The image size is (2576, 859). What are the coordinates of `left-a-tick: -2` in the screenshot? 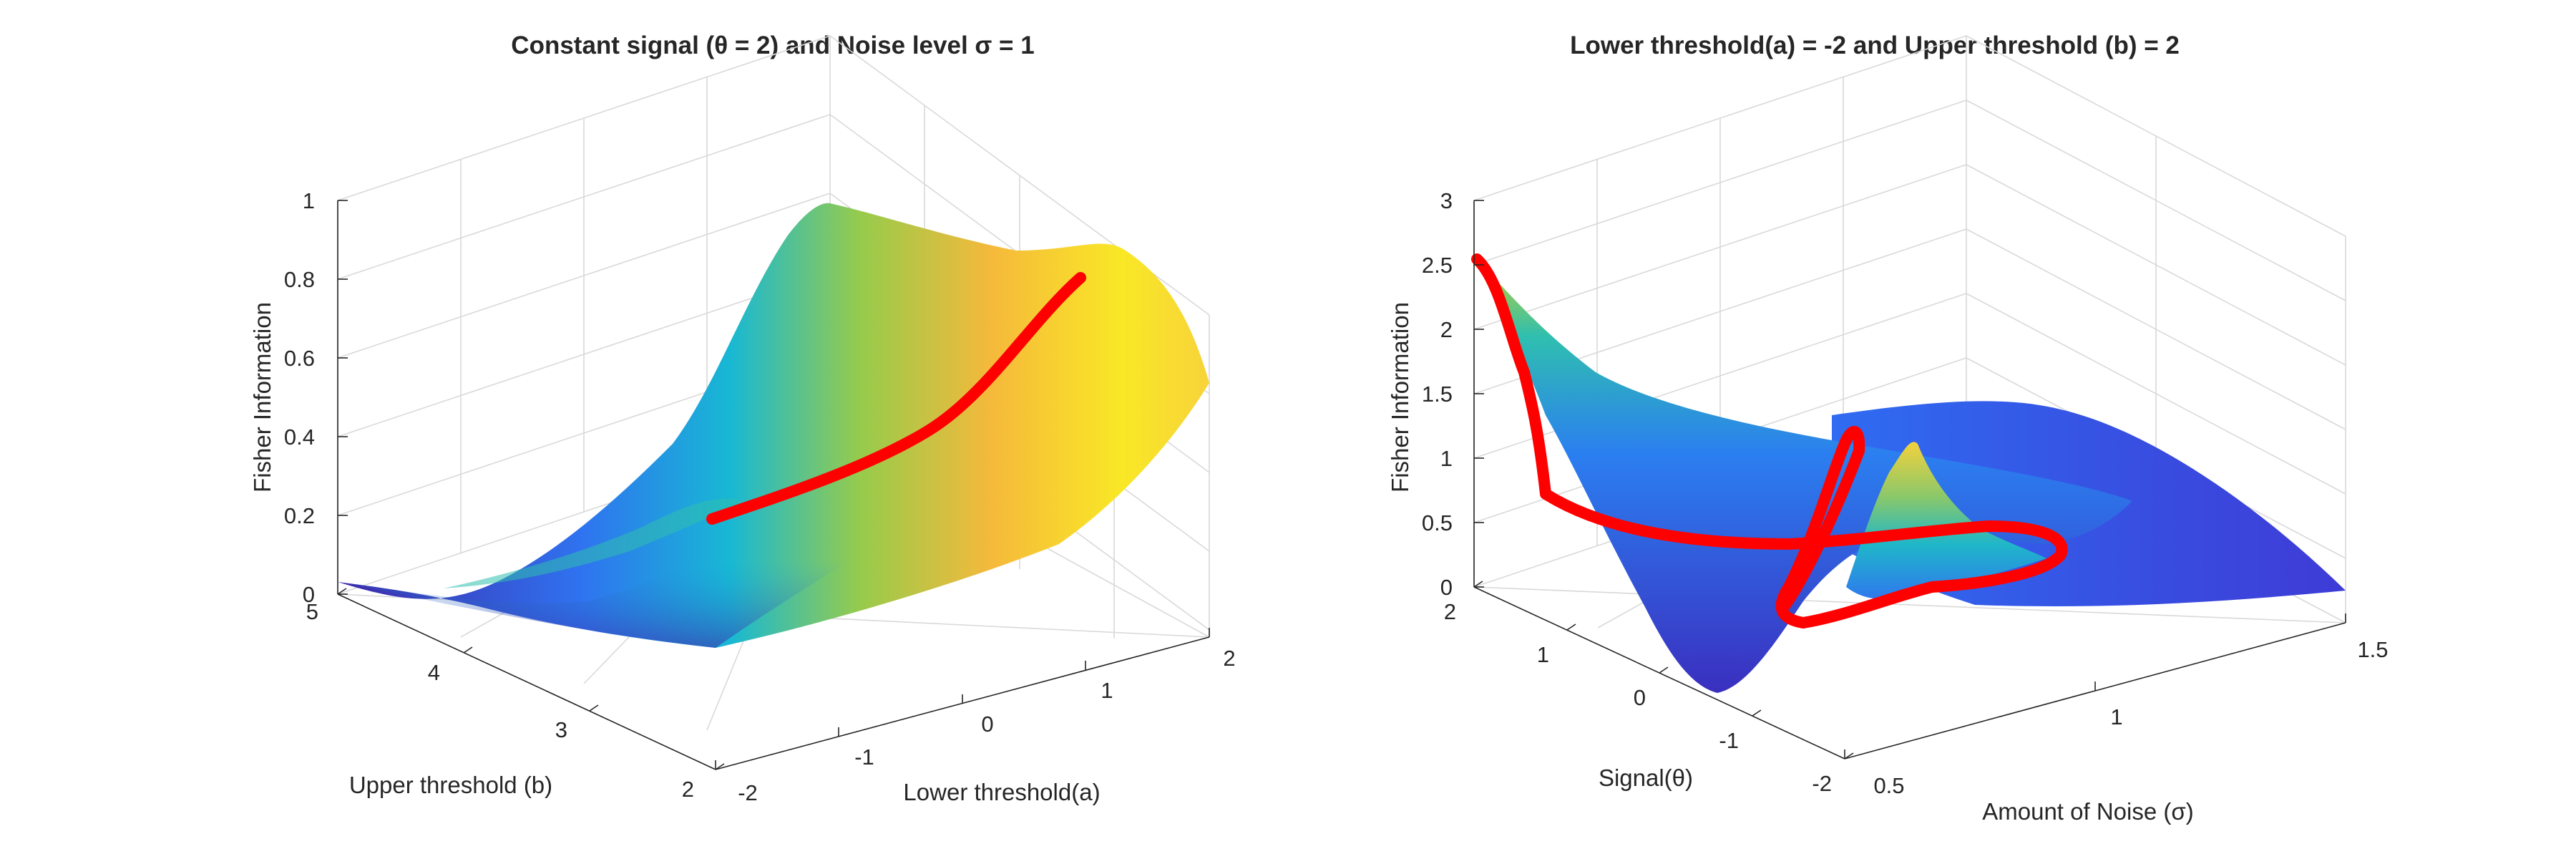 It's located at (748, 792).